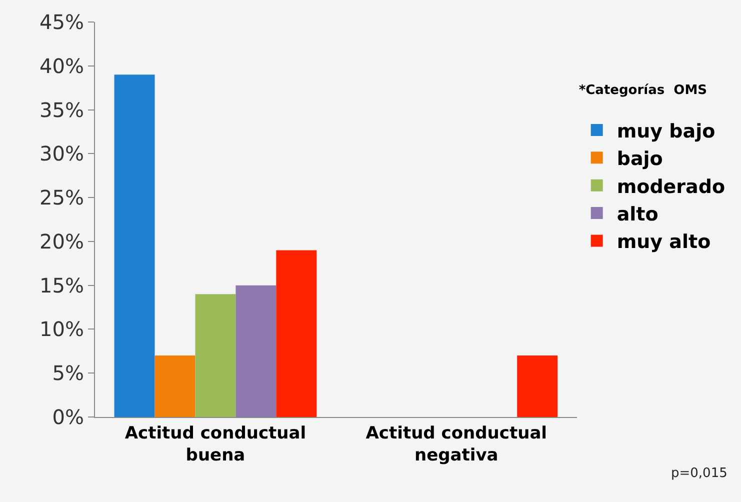  Describe the element at coordinates (643, 90) in the screenshot. I see `legend-title: *Categorías OMS` at that location.